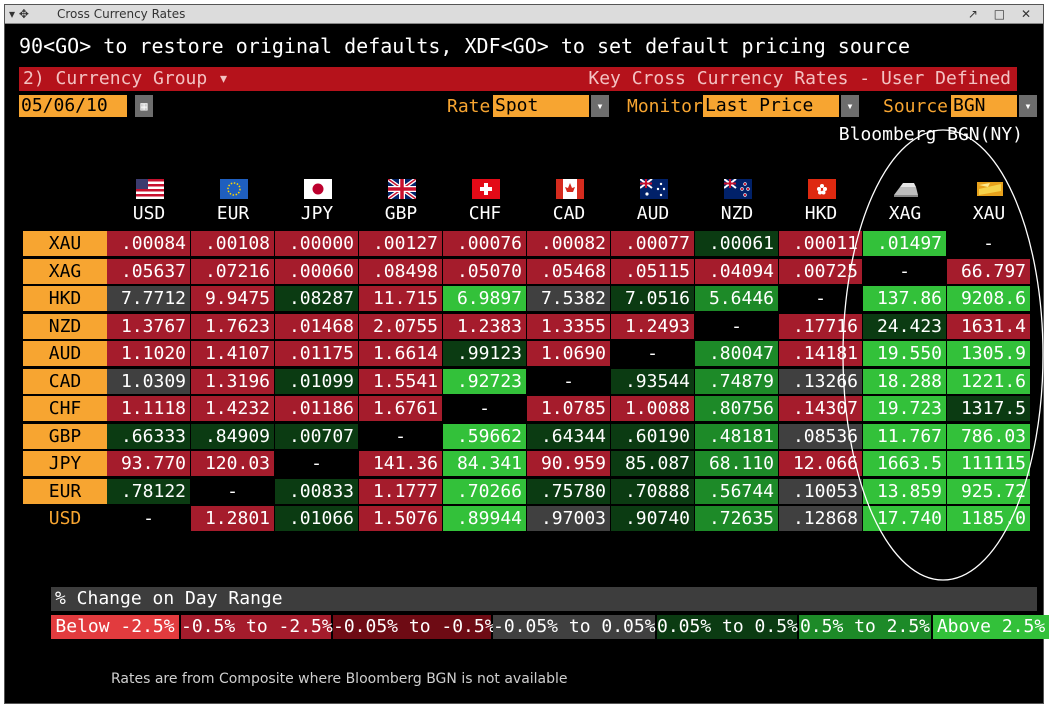  Describe the element at coordinates (484, 243) in the screenshot. I see `rate-cell-xau-chf: .00076` at that location.